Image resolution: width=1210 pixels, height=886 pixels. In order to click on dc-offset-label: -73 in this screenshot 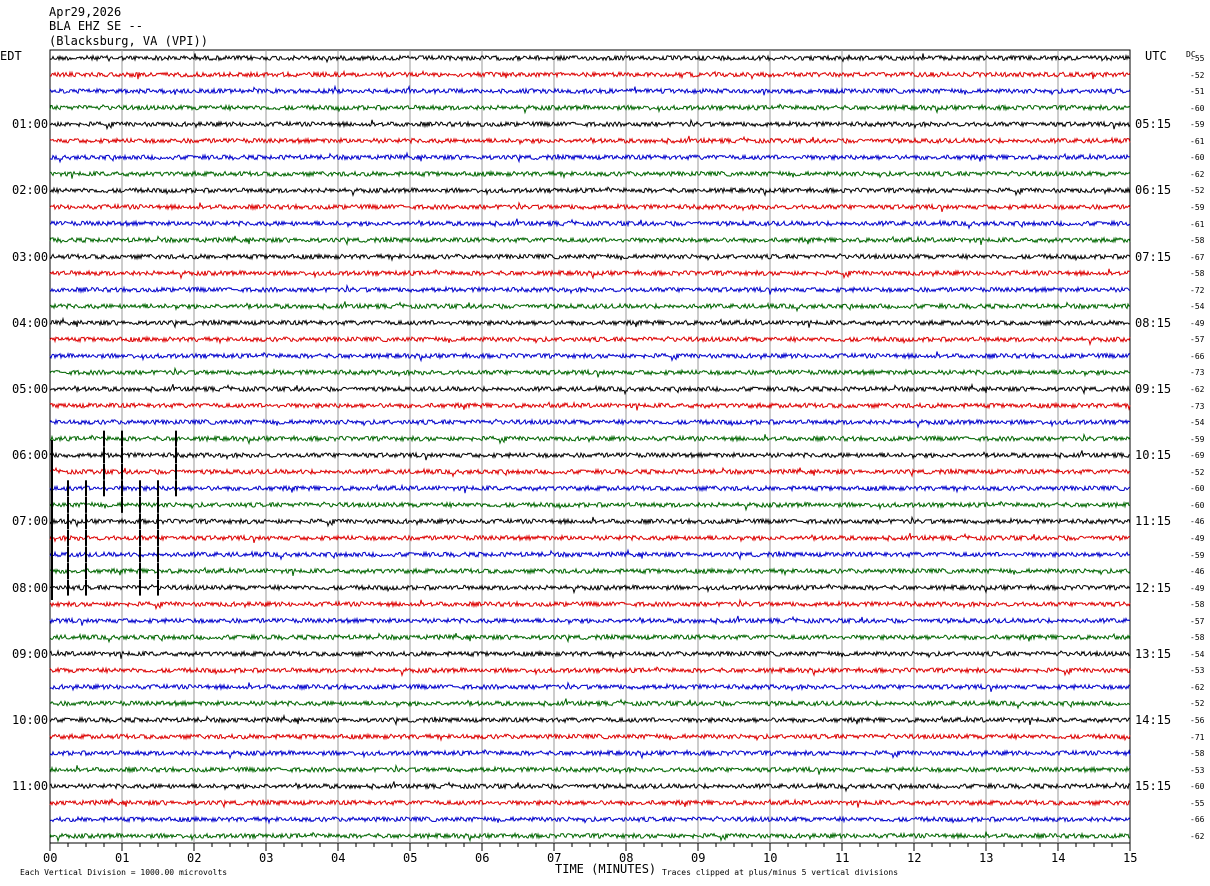, I will do `click(1197, 373)`.